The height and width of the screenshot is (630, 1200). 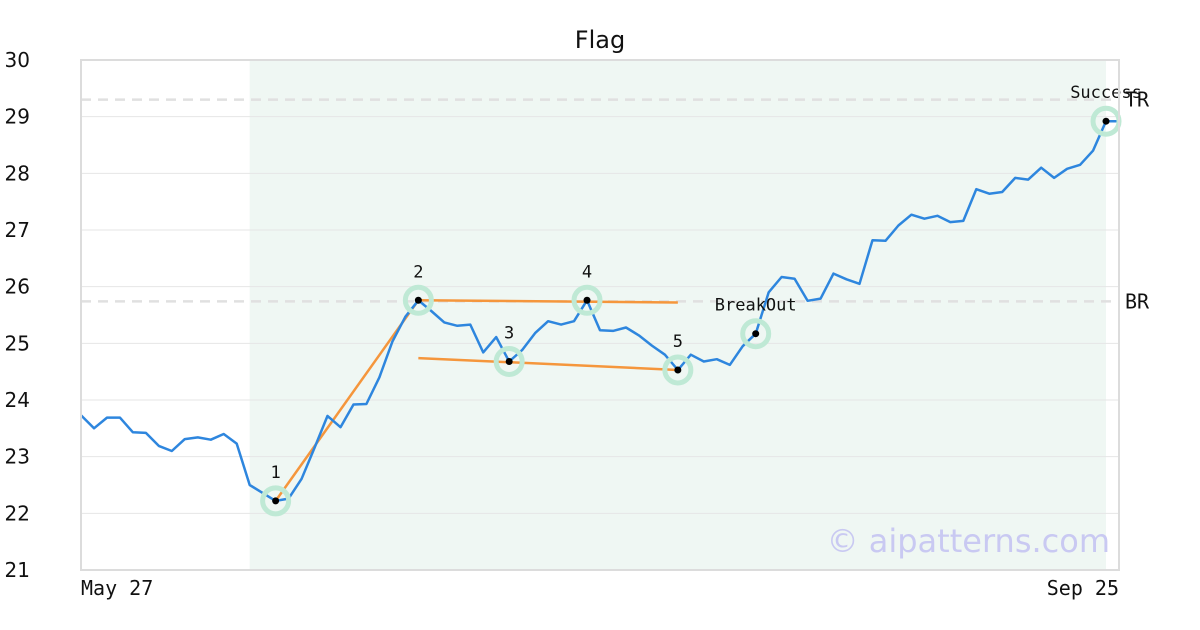 What do you see at coordinates (1137, 301) in the screenshot?
I see `reference-line-label: BR` at bounding box center [1137, 301].